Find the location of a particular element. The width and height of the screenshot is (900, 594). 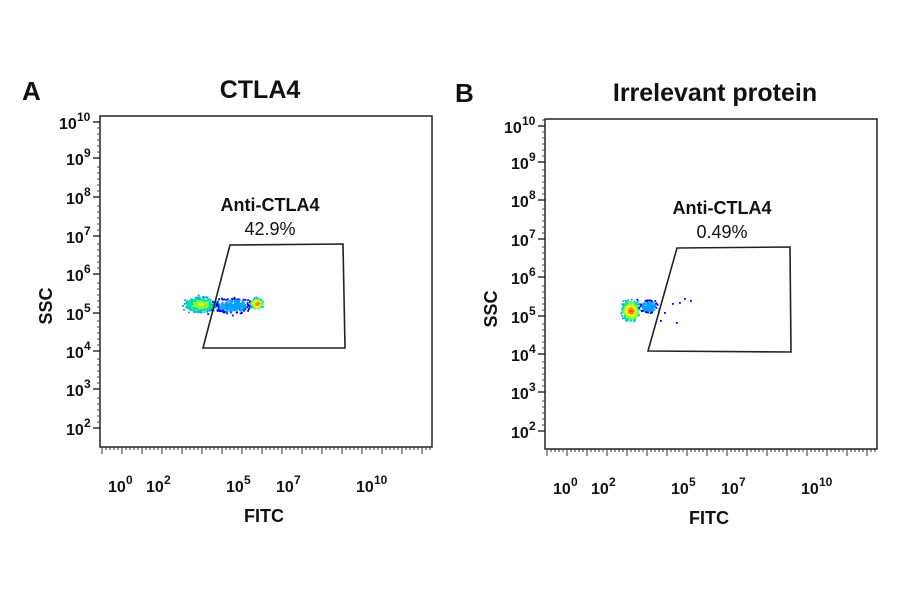

x-tick-label-base: 10 is located at coordinates (235, 487).